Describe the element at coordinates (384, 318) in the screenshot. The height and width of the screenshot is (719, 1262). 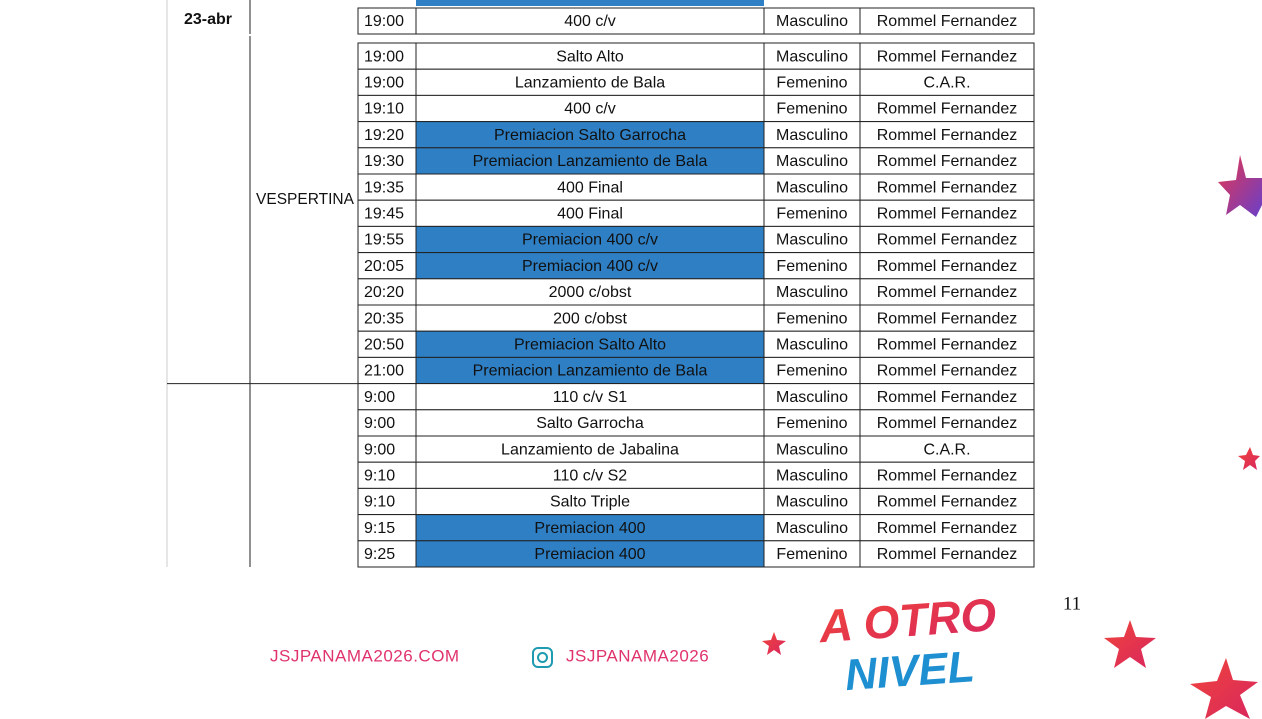
I see `time-cell: 20:35` at that location.